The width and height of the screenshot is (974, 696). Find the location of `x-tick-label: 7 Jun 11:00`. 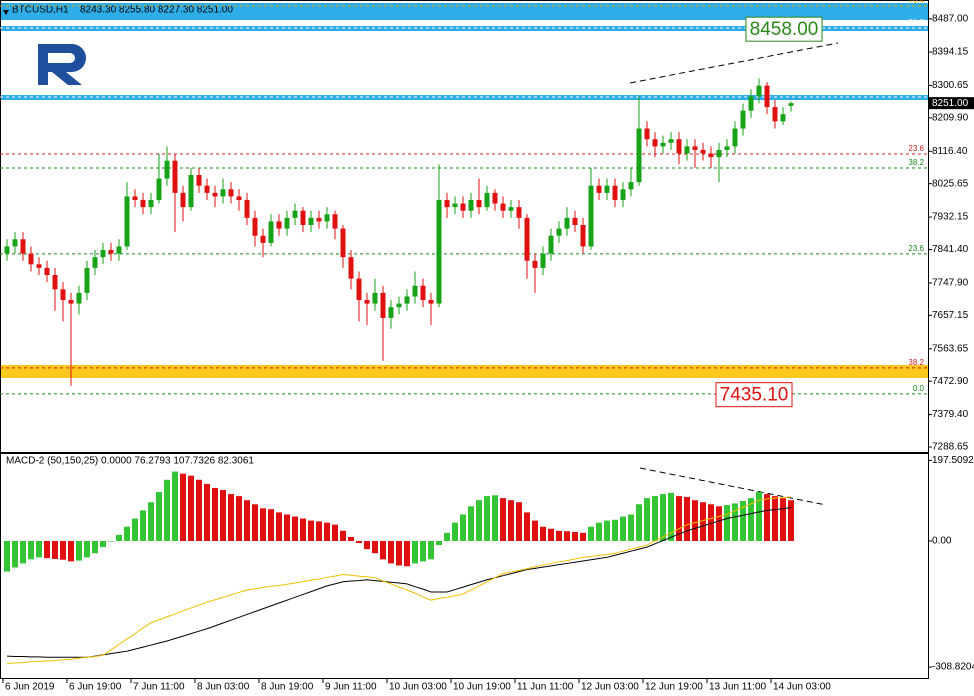

x-tick-label: 7 Jun 11:00 is located at coordinates (159, 687).